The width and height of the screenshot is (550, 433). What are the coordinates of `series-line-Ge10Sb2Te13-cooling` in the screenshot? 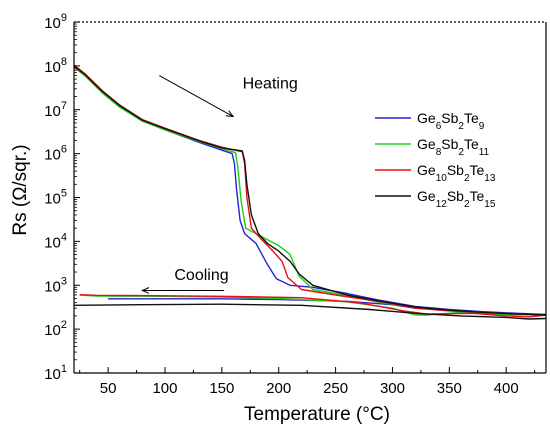 It's located at (313, 306).